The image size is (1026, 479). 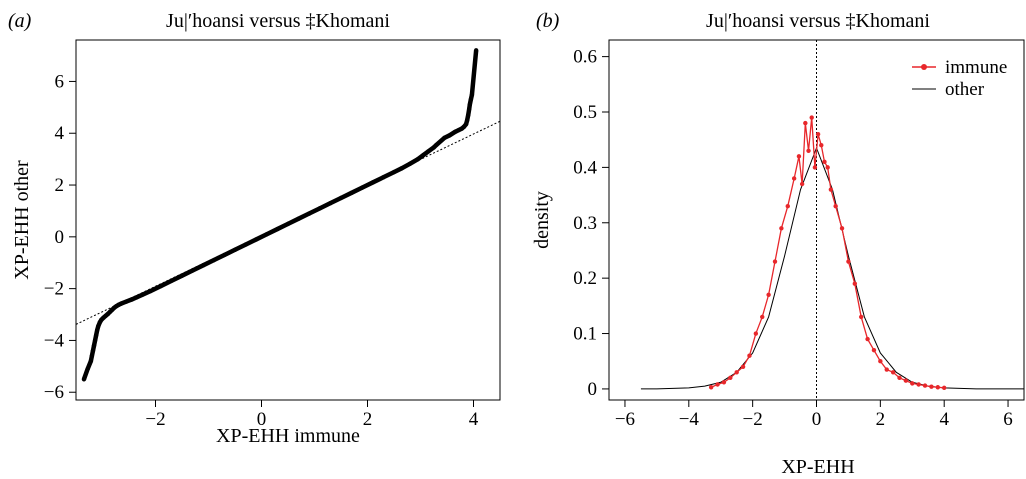 What do you see at coordinates (753, 419) in the screenshot?
I see `panel-b-x-tick-label: −2` at bounding box center [753, 419].